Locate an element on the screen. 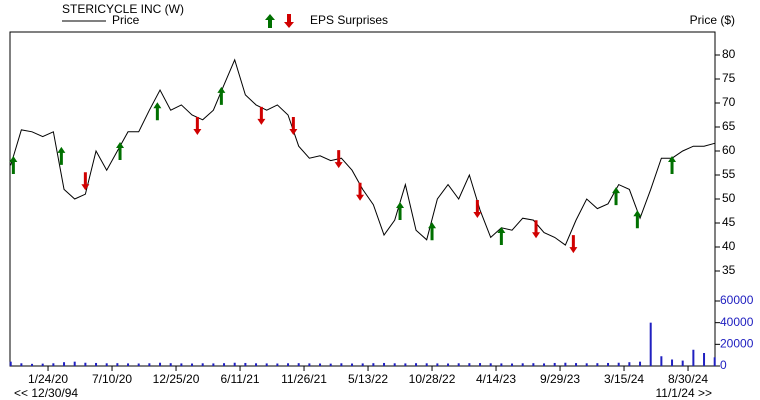 The image size is (760, 400). x-tick-label: 9/29/23 is located at coordinates (560, 379).